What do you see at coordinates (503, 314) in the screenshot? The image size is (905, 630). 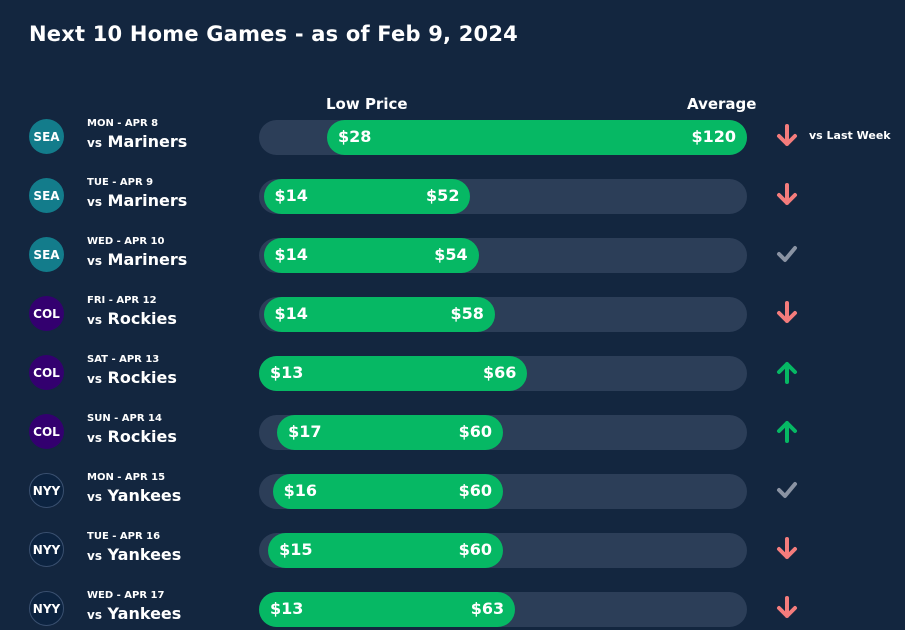 I see `price-track: $14 $58` at bounding box center [503, 314].